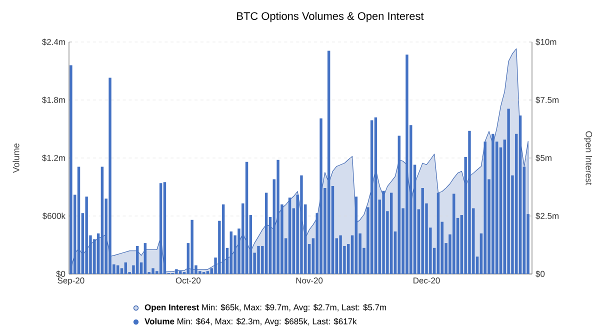  Describe the element at coordinates (61, 274) in the screenshot. I see `y-tick-label: $0` at that location.